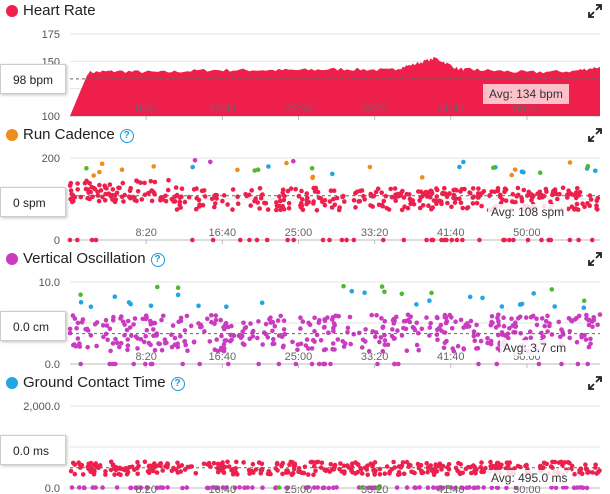  I want to click on y-tick-label: 10.0, so click(49, 283).